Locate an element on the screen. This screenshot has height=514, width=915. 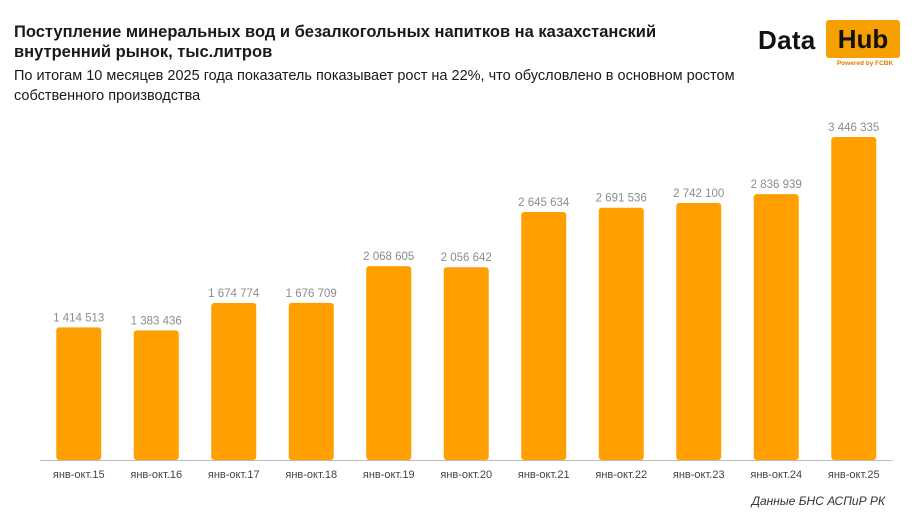
bar-value-label: 1 383 436 is located at coordinates (156, 321).